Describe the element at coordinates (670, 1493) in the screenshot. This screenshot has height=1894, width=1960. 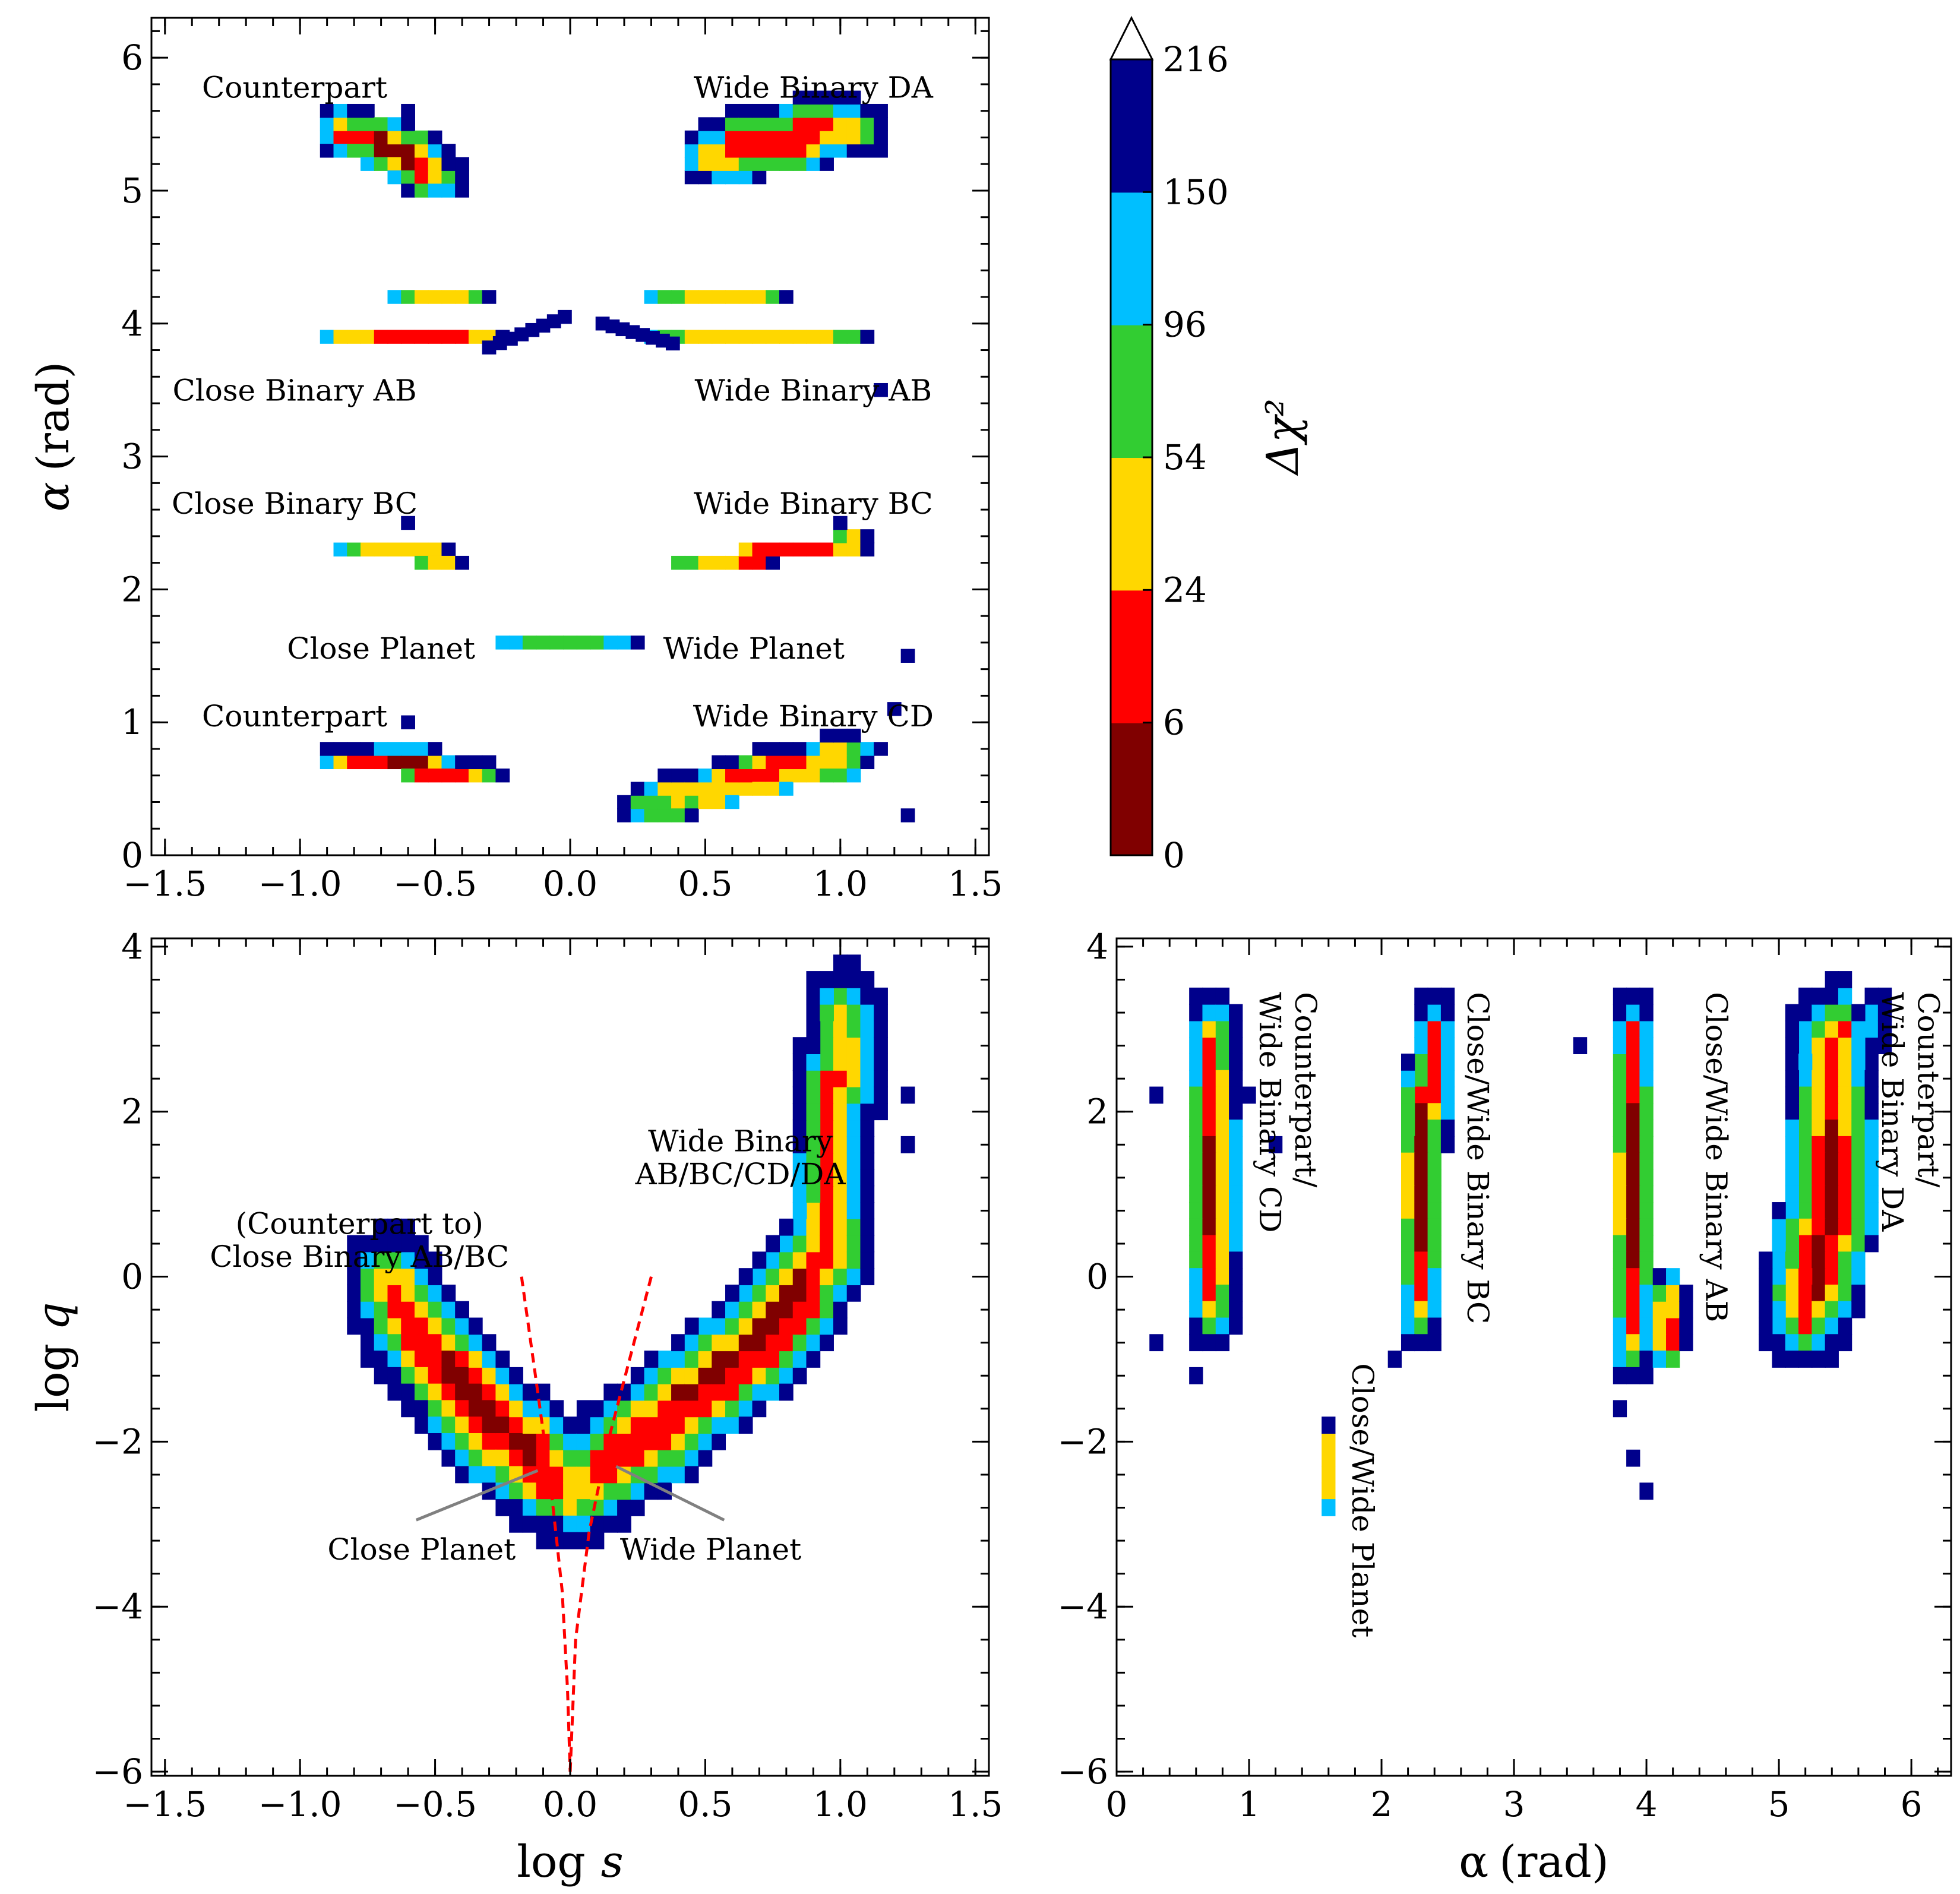
I see `leader-line` at that location.